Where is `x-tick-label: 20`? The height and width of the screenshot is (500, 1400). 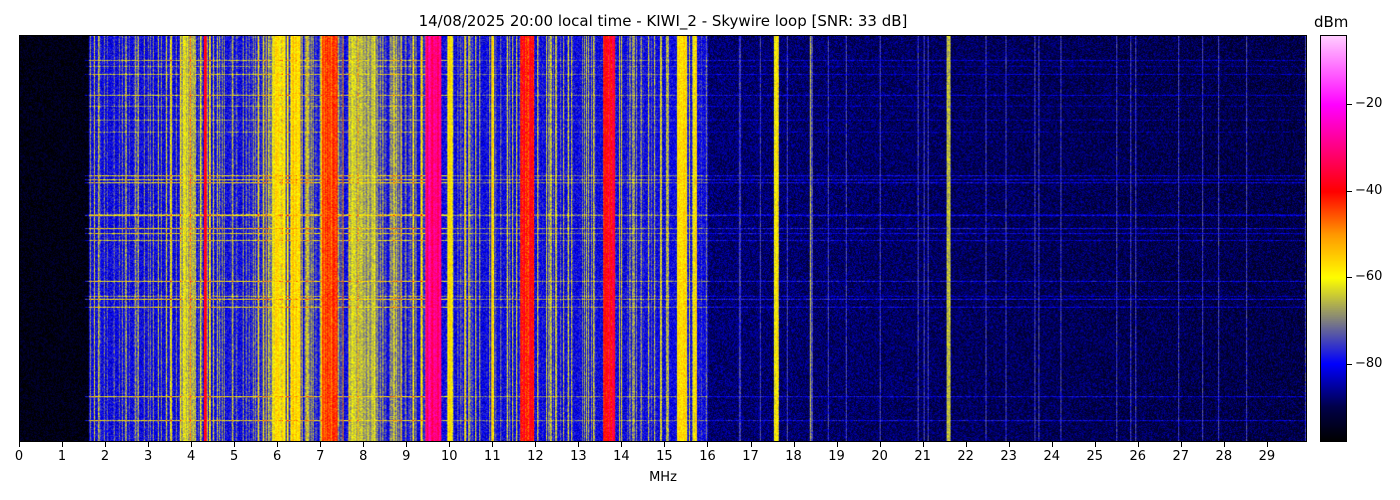 x-tick-label: 20 is located at coordinates (879, 456).